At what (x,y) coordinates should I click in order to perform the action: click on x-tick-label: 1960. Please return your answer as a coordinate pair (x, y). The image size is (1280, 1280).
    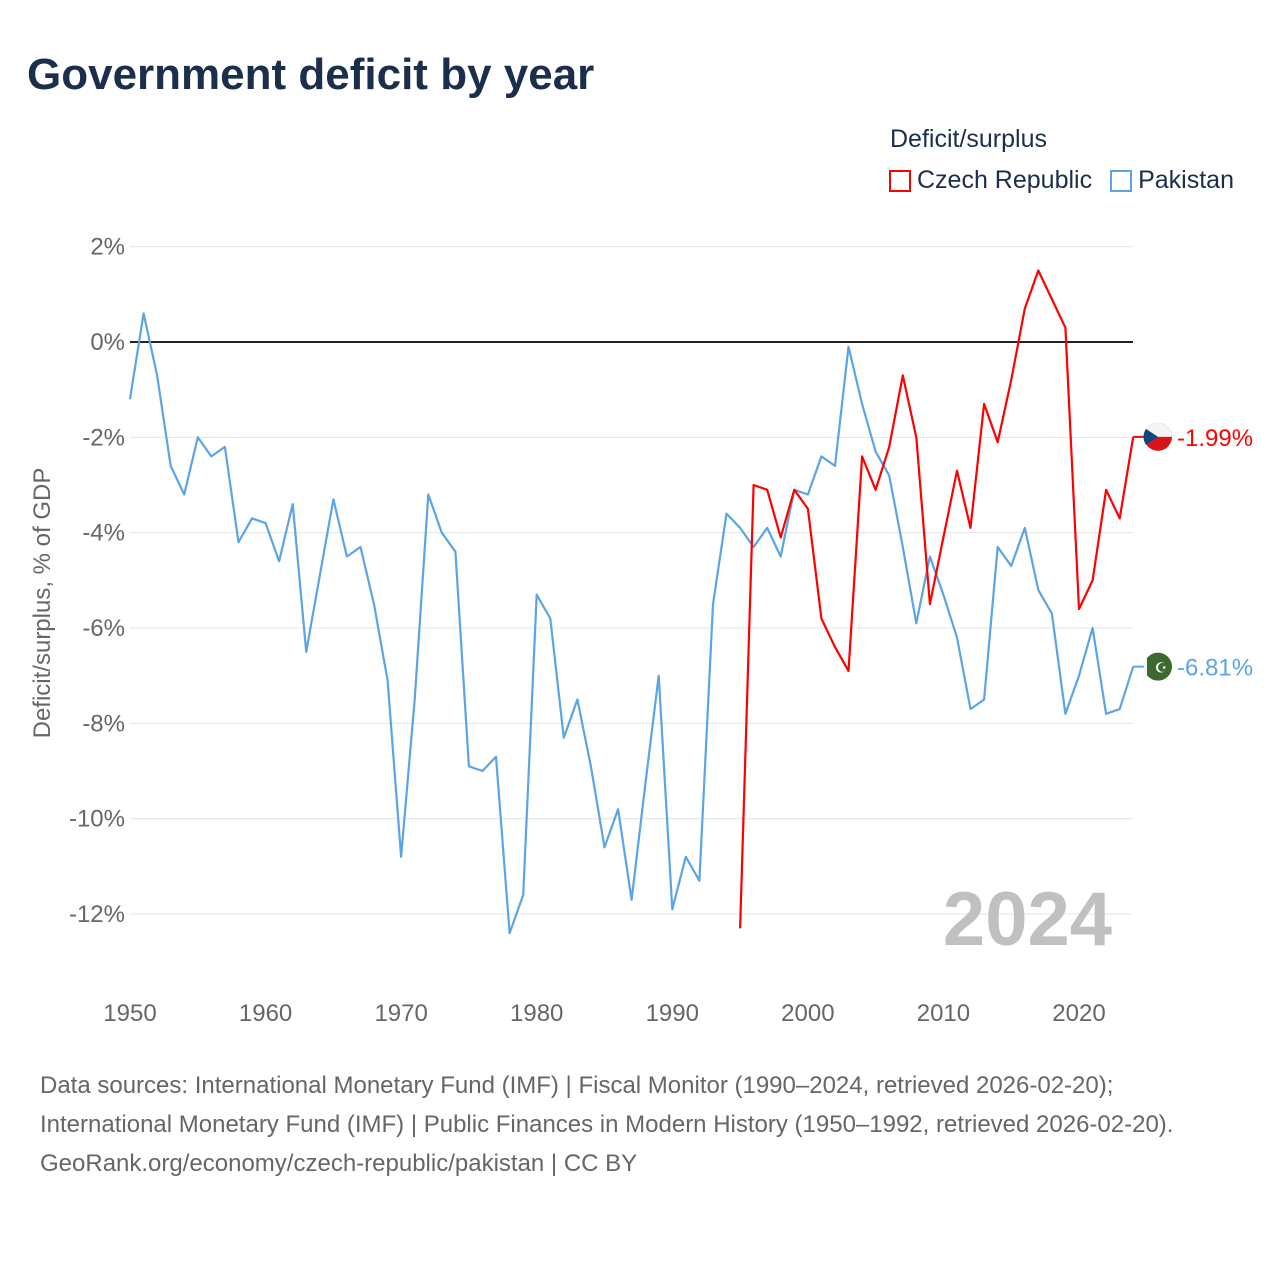
    Looking at the image, I should click on (265, 1013).